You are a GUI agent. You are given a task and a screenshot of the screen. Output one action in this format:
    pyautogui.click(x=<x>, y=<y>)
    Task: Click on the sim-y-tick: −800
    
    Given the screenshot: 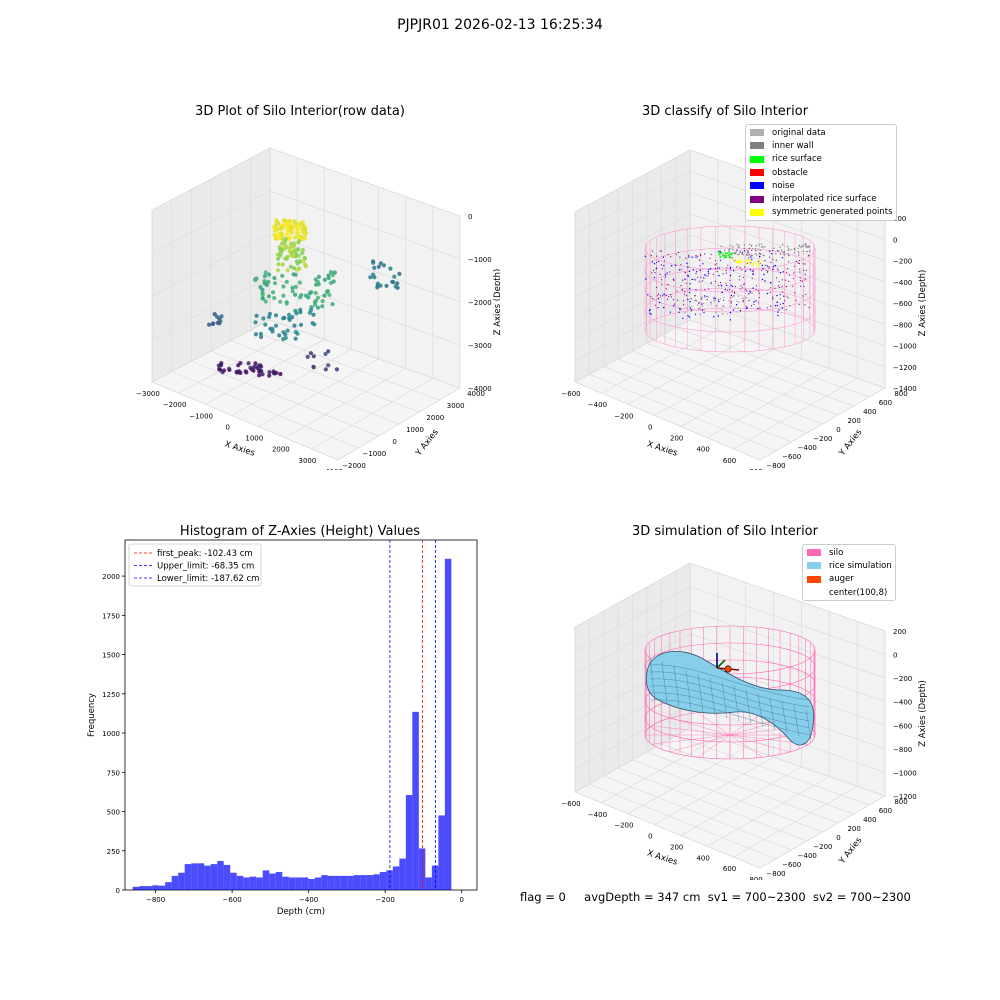 What is the action you would take?
    pyautogui.click(x=775, y=874)
    